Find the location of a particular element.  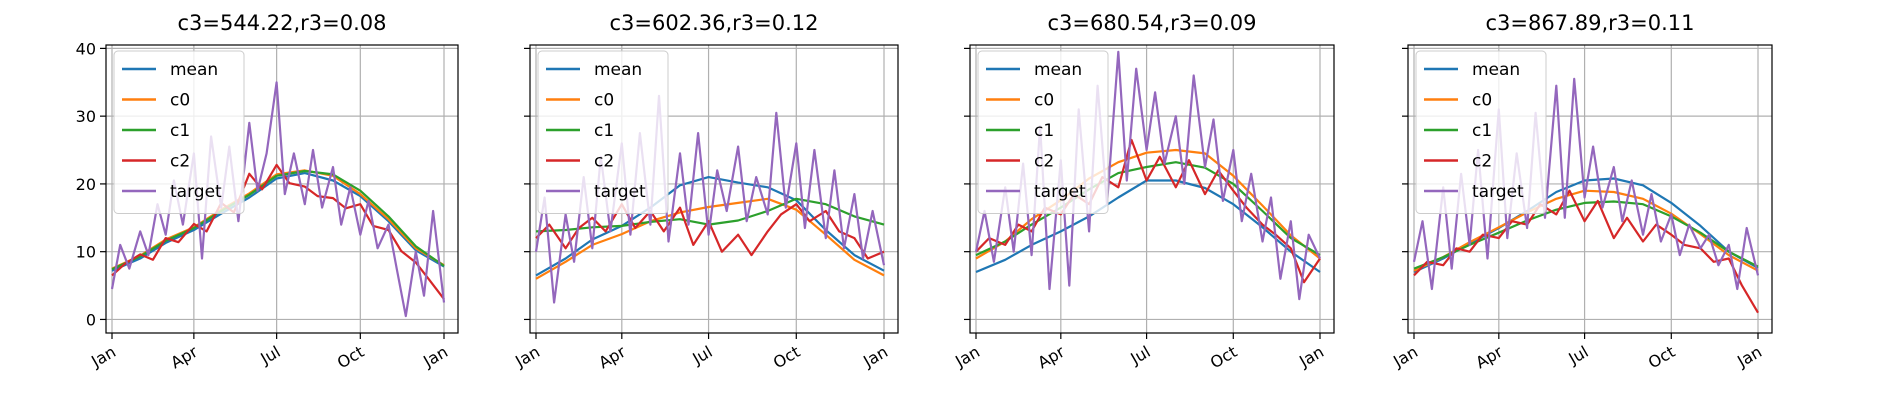

subplot-title: c3=867.89,r3=0.11 is located at coordinates (1589, 23).